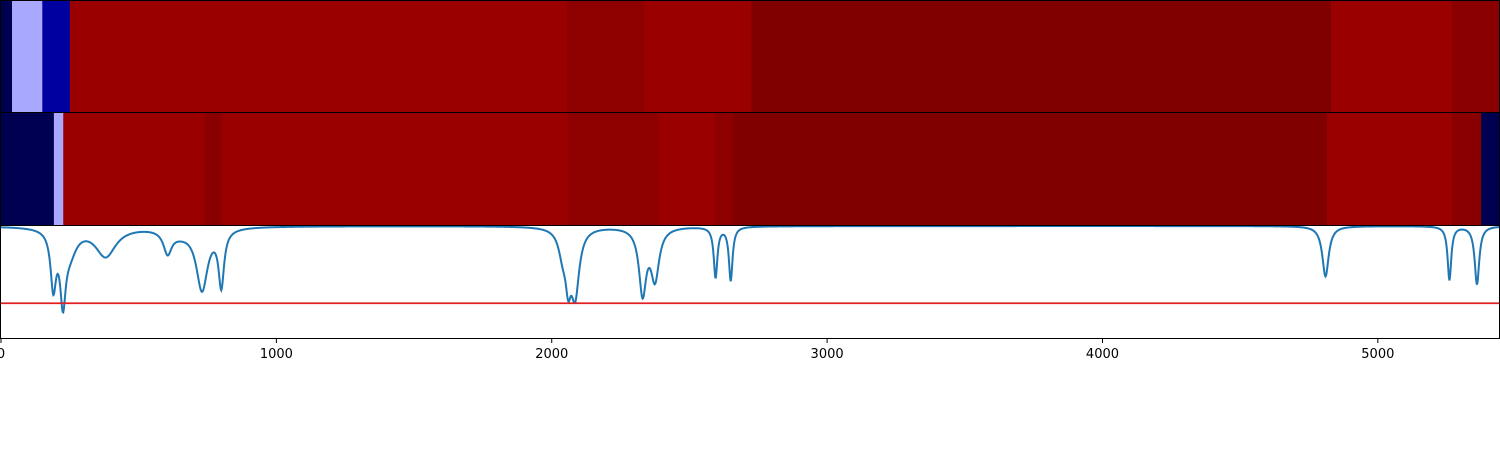  Describe the element at coordinates (697, 350) in the screenshot. I see `x-axis: 0 1000 2000 3000 4000 5000` at that location.